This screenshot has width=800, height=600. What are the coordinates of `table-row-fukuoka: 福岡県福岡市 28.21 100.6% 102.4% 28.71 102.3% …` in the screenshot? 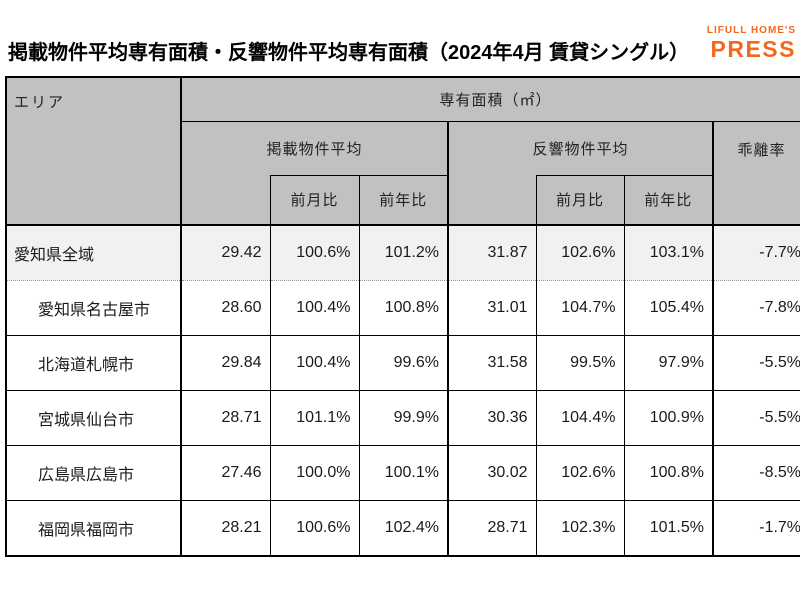 It's located at (402, 528).